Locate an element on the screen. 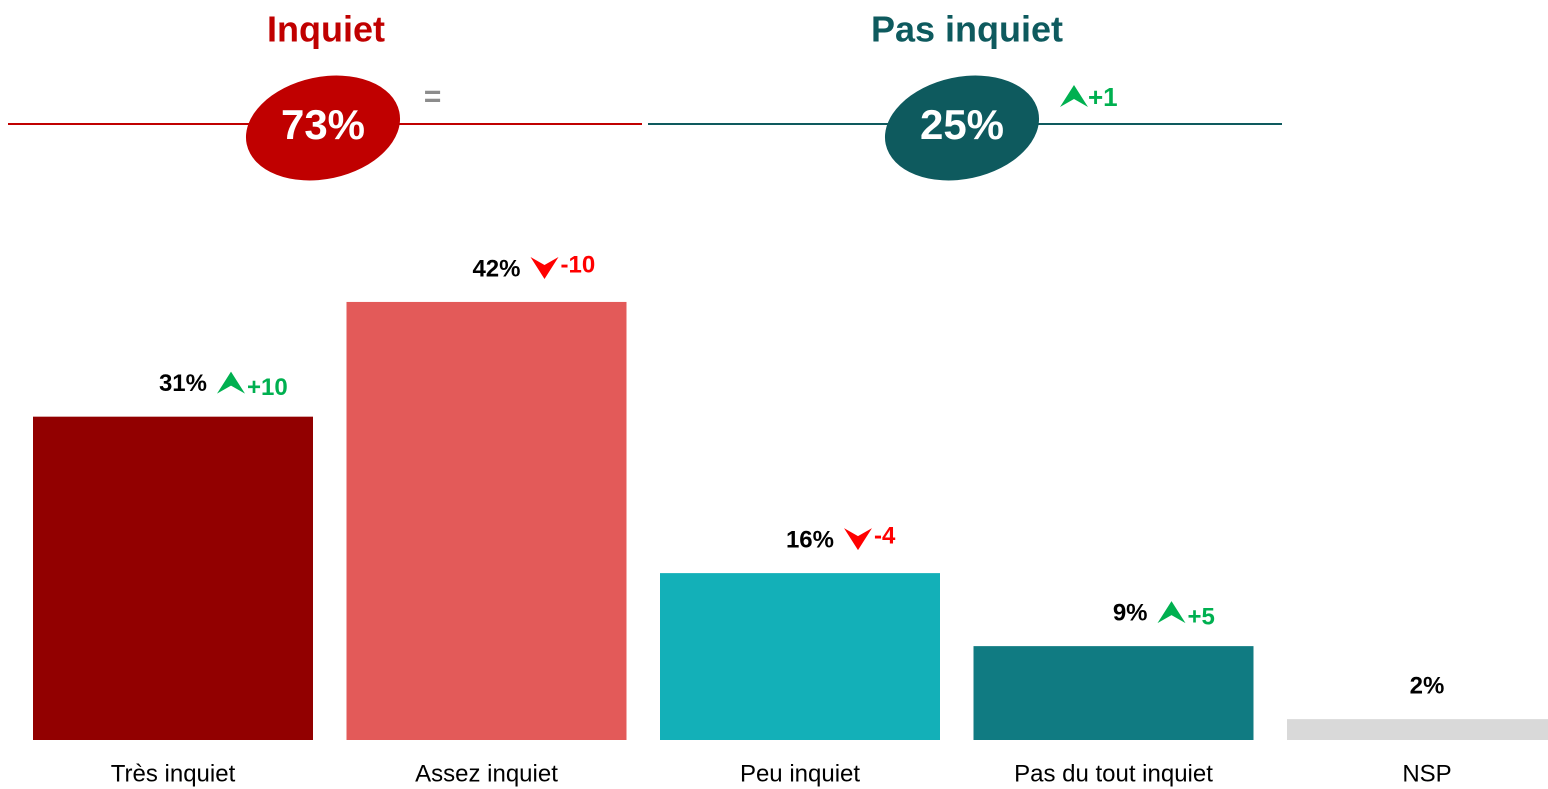 The width and height of the screenshot is (1548, 789). group-title: Inquiet is located at coordinates (326, 29).